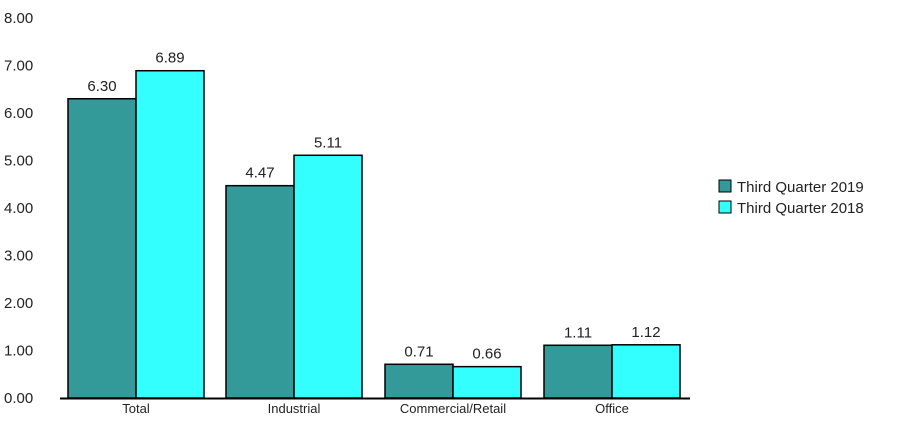  What do you see at coordinates (646, 371) in the screenshot?
I see `bar-q3-2018-office` at bounding box center [646, 371].